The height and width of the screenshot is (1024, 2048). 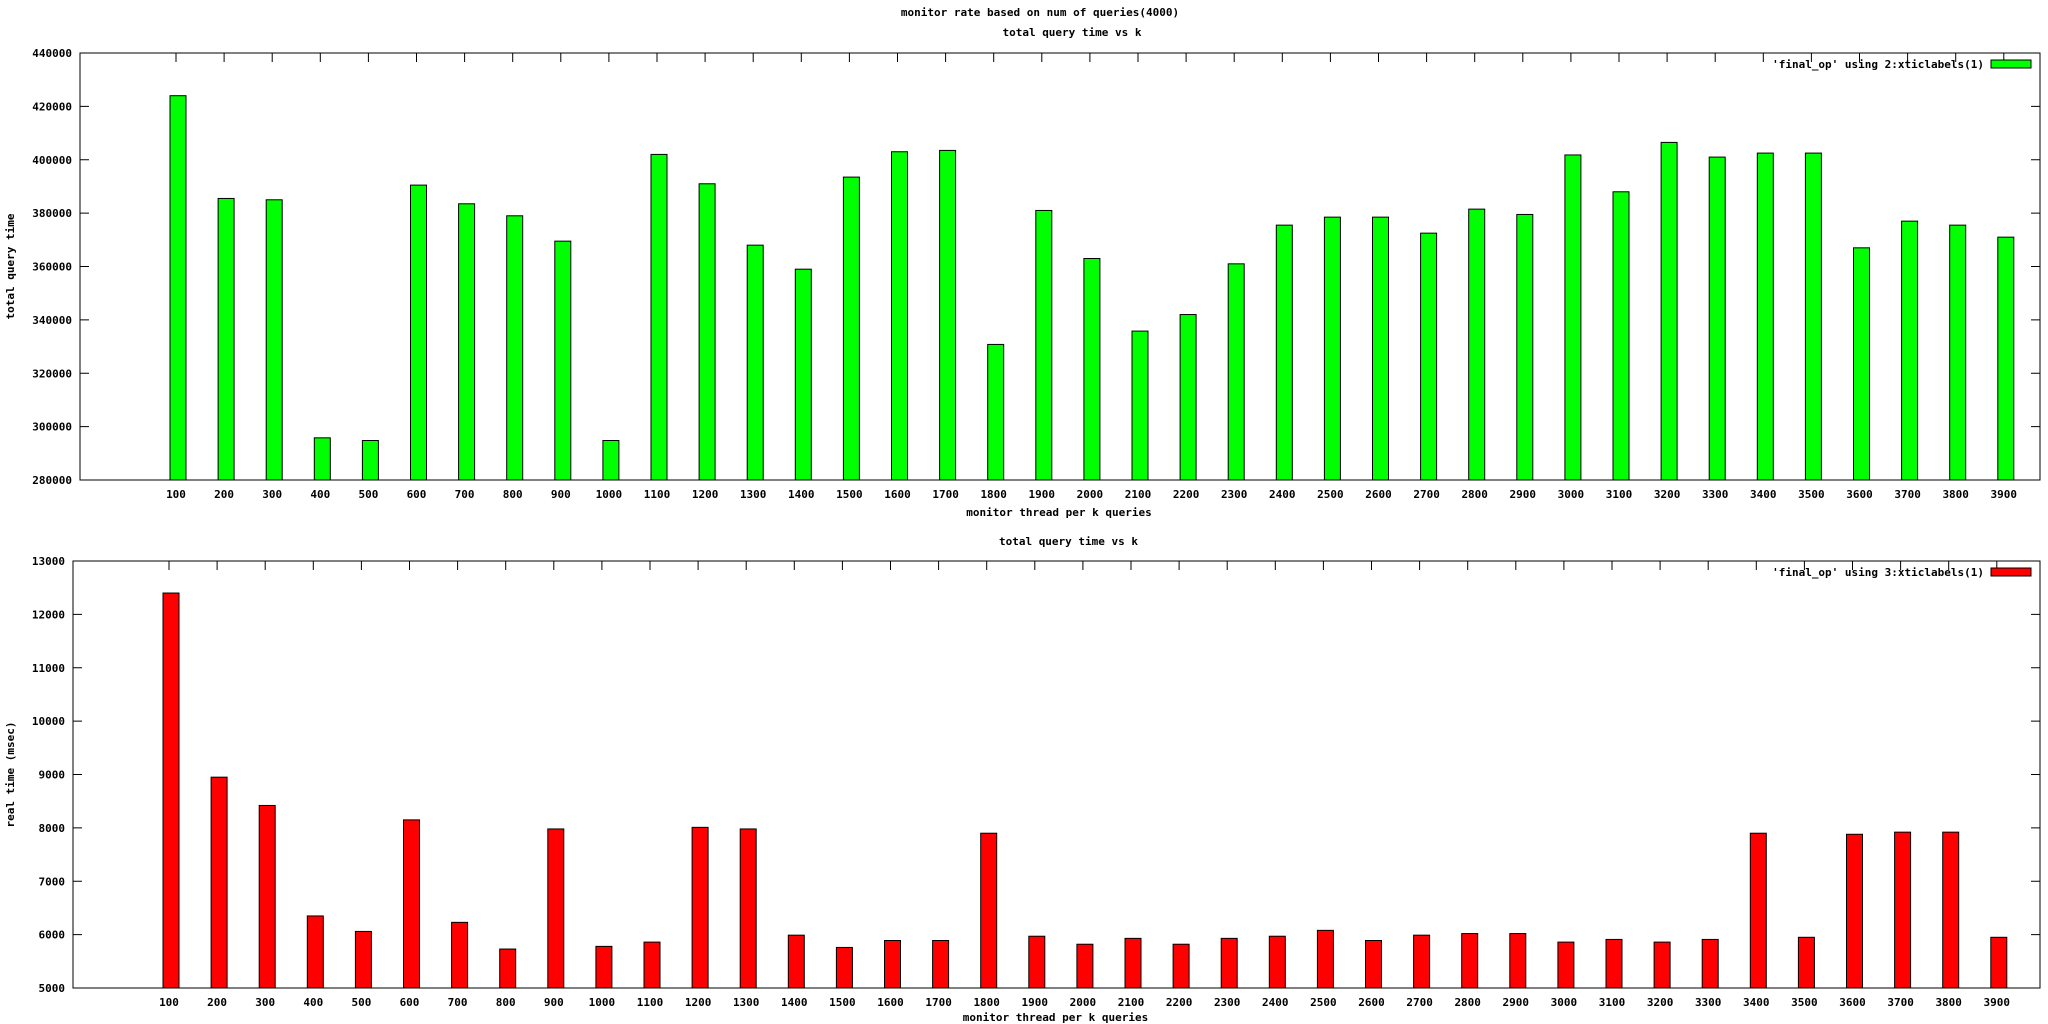 What do you see at coordinates (1715, 494) in the screenshot?
I see `x-tick-label: 3300` at bounding box center [1715, 494].